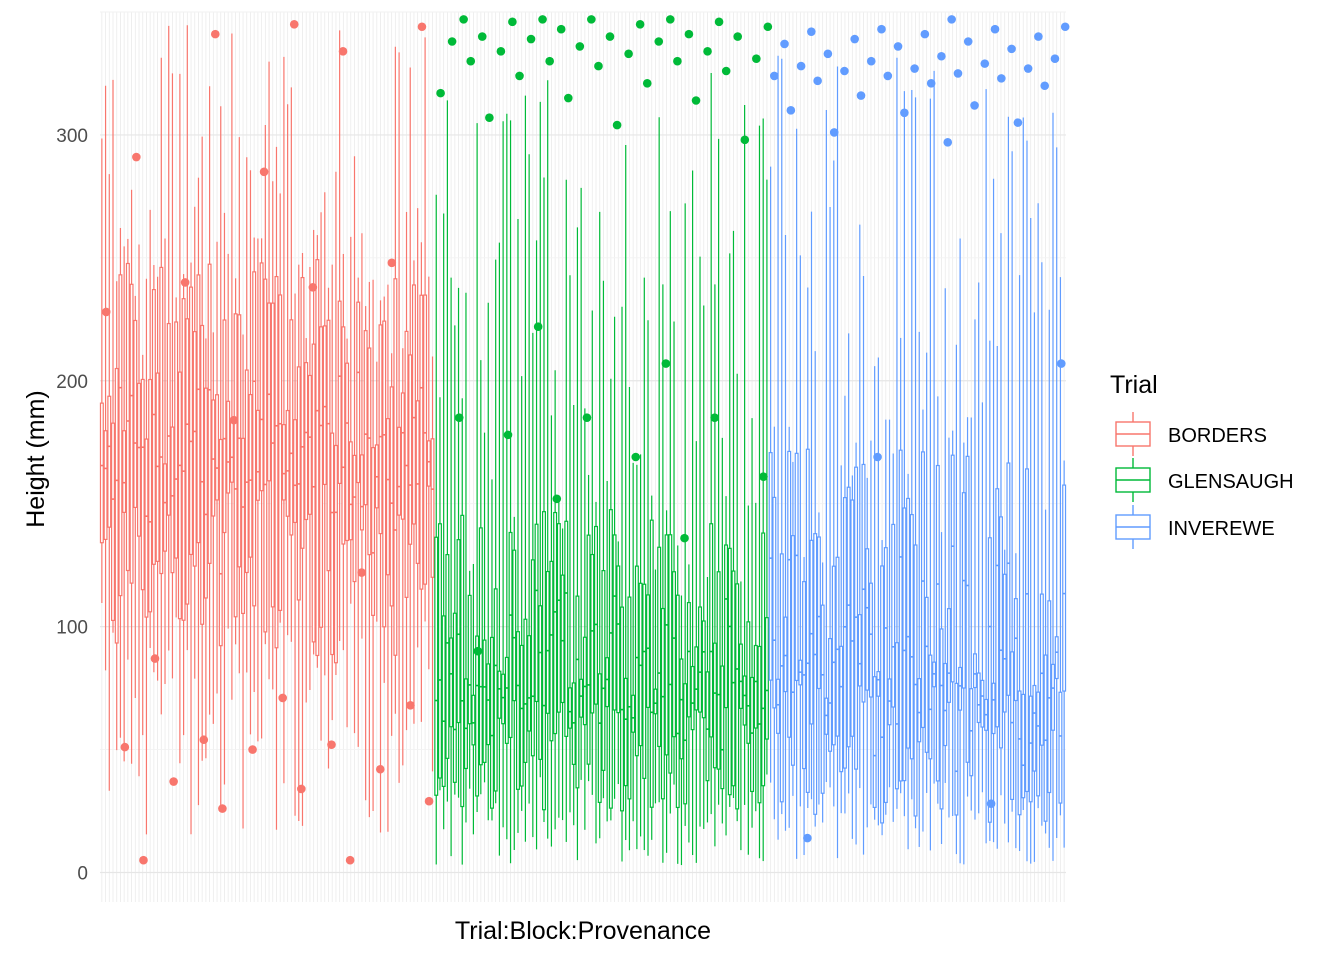 This screenshot has width=1344, height=960. I want to click on x-axis-title: Trial:Block:Provenance, so click(583, 931).